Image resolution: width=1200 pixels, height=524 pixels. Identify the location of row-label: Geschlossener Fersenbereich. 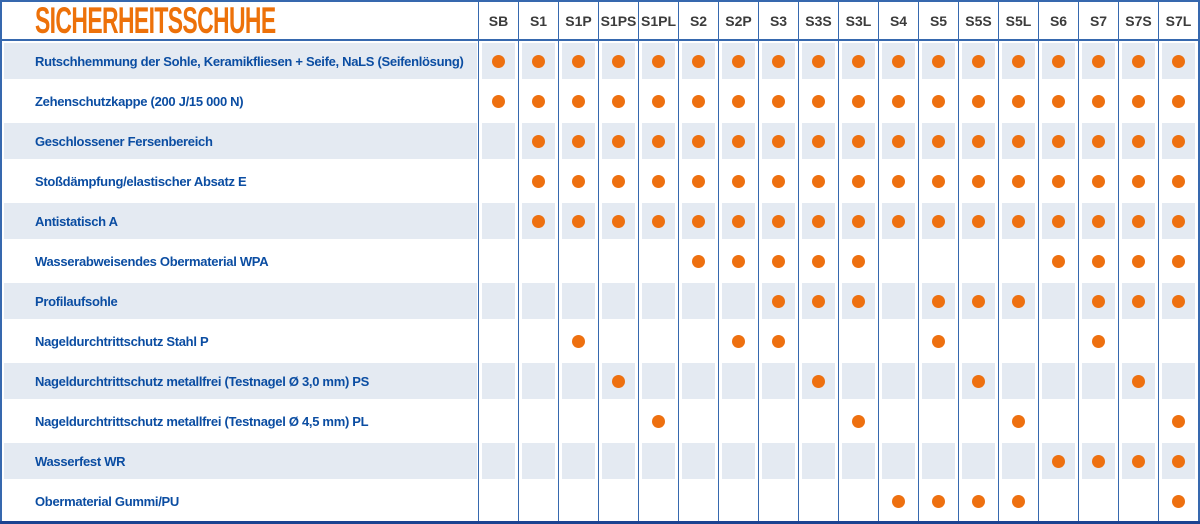
(240, 141).